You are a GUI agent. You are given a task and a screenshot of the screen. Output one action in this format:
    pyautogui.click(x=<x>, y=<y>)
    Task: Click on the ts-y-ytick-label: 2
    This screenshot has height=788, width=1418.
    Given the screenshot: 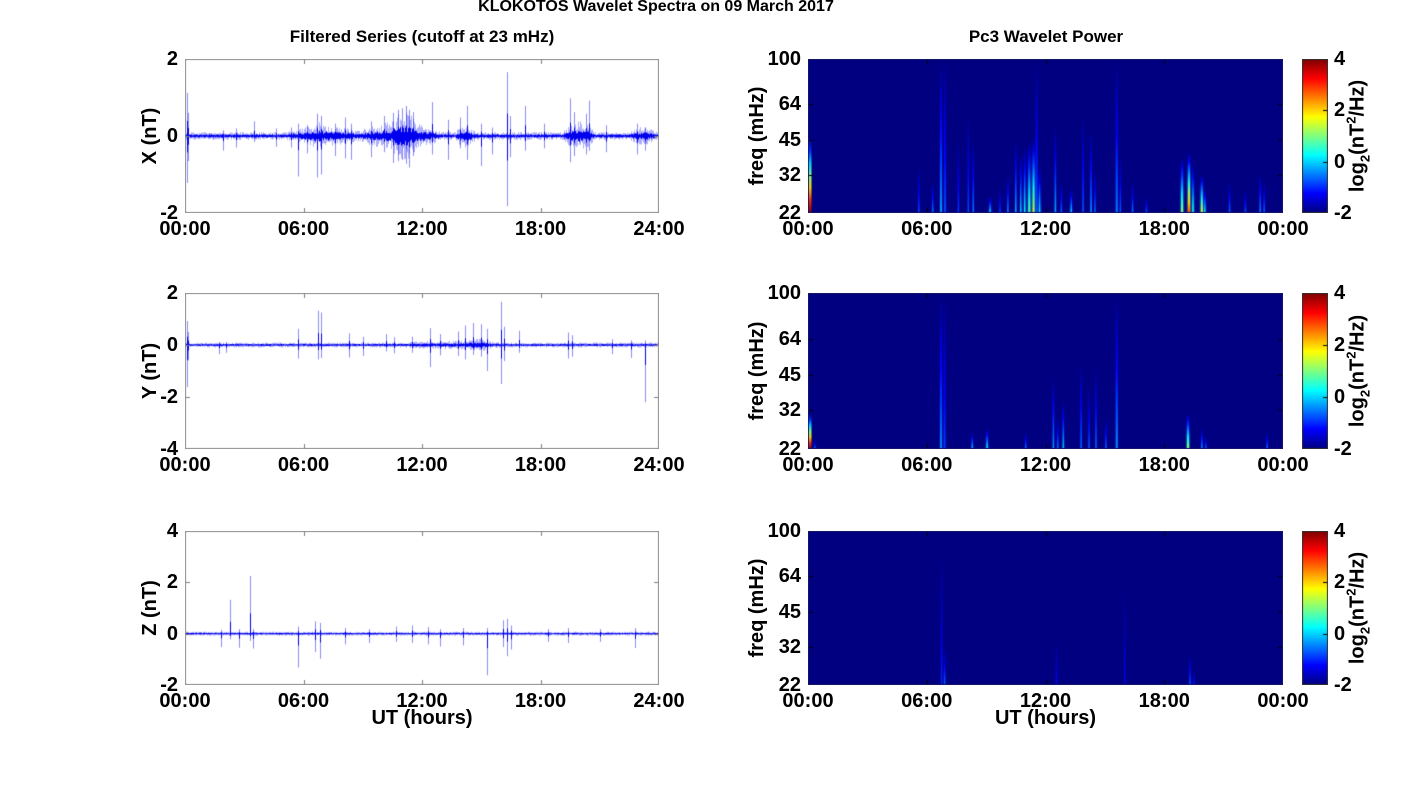 What is the action you would take?
    pyautogui.click(x=172, y=293)
    